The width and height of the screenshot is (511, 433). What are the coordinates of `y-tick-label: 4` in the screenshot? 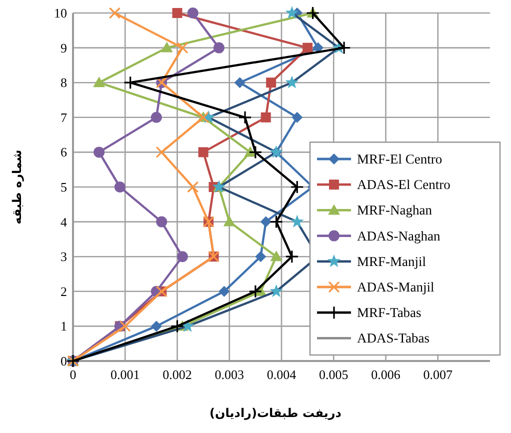 It's located at (64, 222).